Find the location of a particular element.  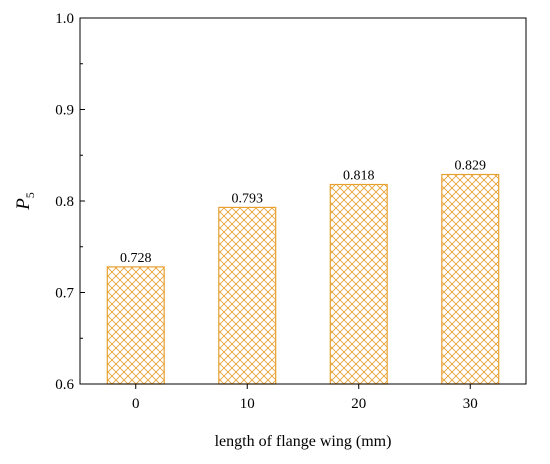

data-label-10: 0.793 is located at coordinates (248, 198).